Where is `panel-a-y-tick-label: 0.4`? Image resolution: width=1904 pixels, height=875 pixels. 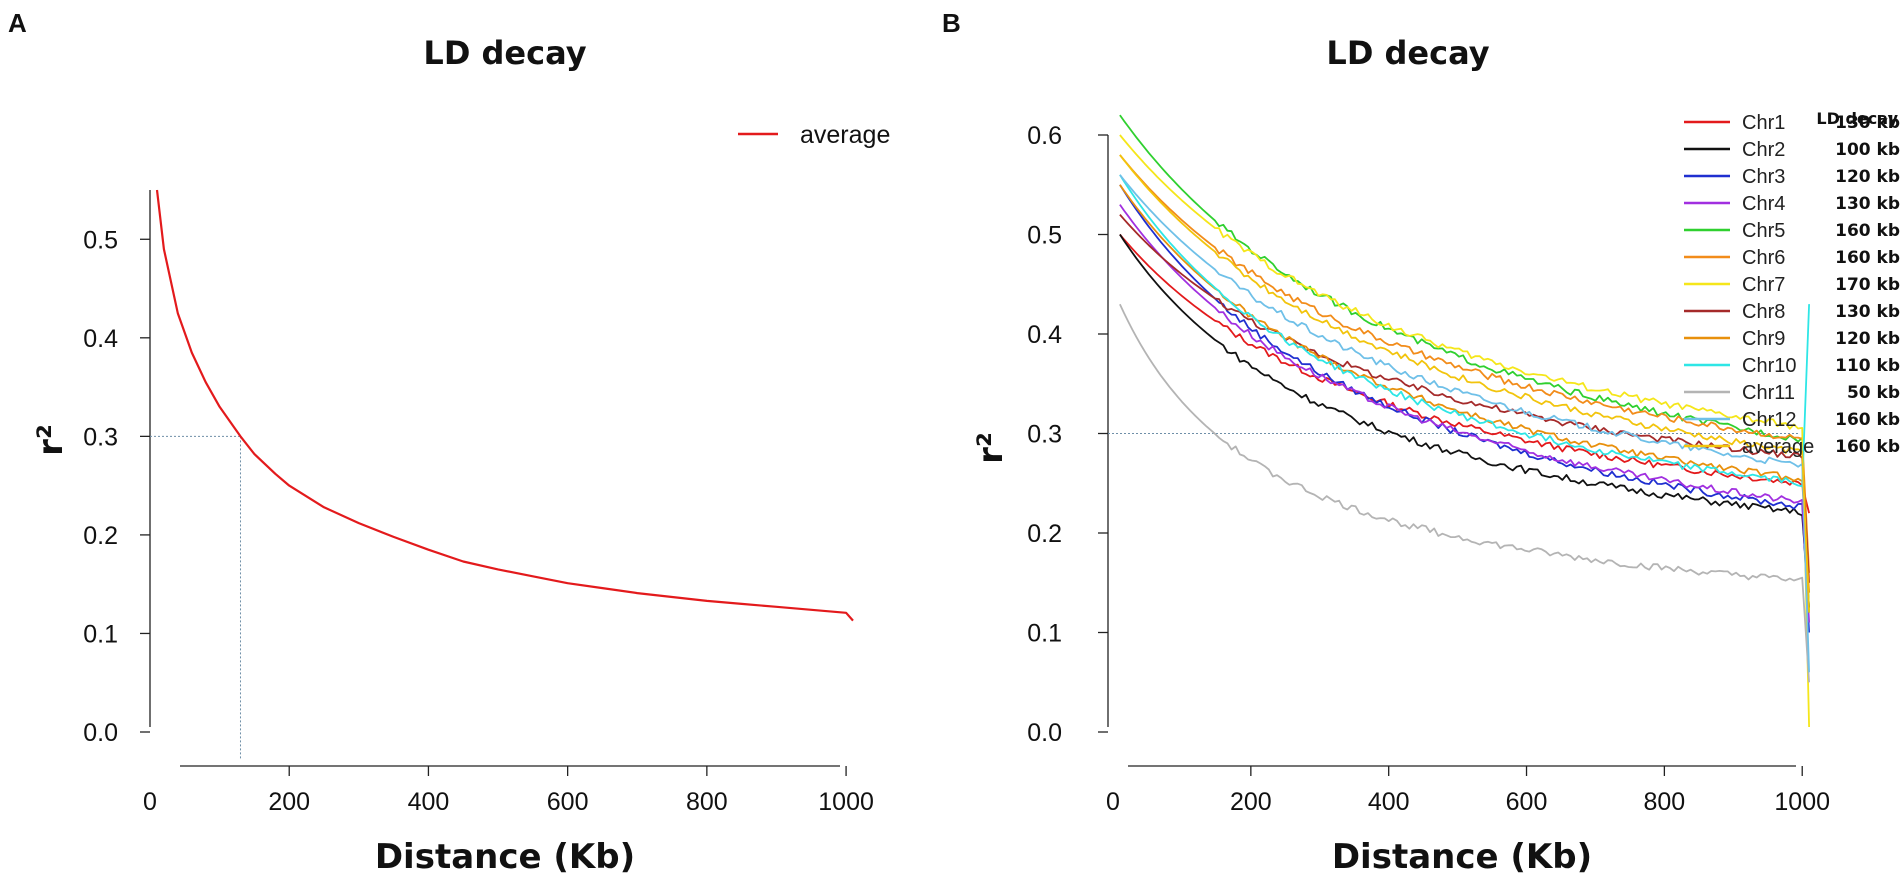 panel-a-y-tick-label: 0.4 is located at coordinates (100, 339).